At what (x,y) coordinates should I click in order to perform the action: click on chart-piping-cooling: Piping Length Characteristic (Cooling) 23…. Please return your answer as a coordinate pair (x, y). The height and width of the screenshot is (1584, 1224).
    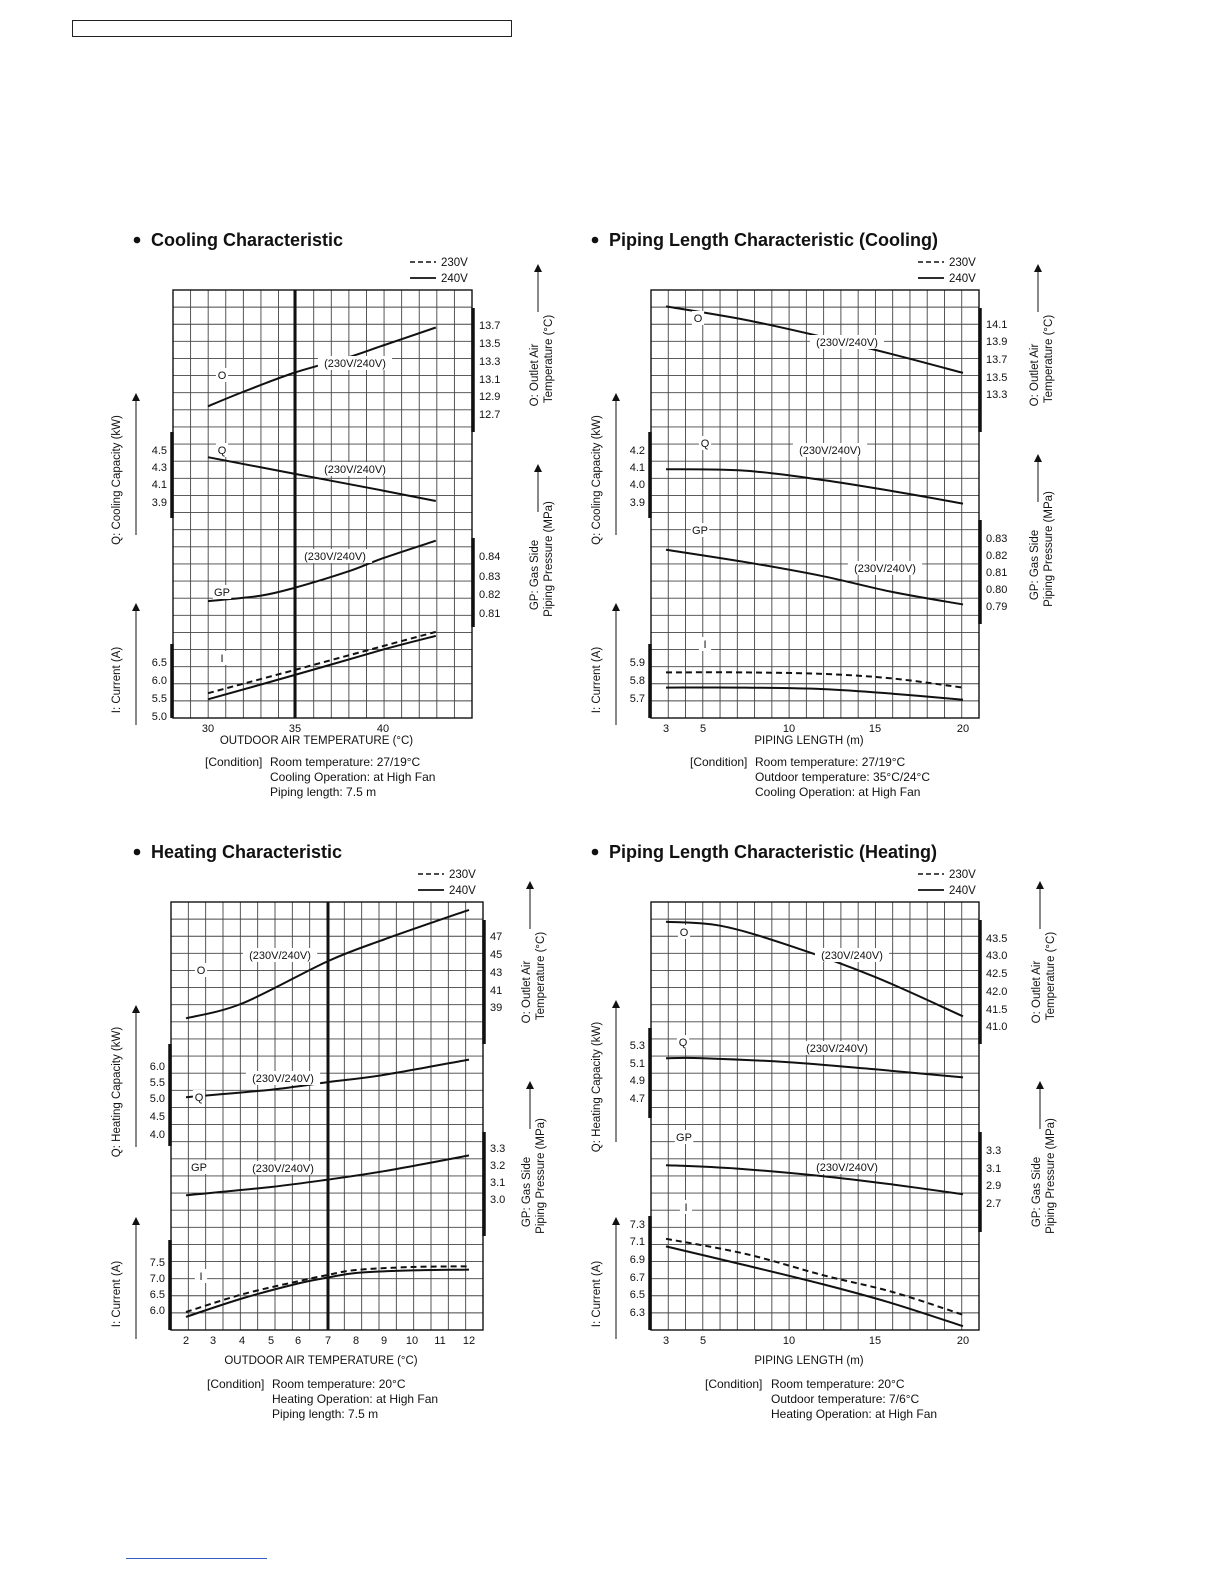
    Looking at the image, I should click on (823, 514).